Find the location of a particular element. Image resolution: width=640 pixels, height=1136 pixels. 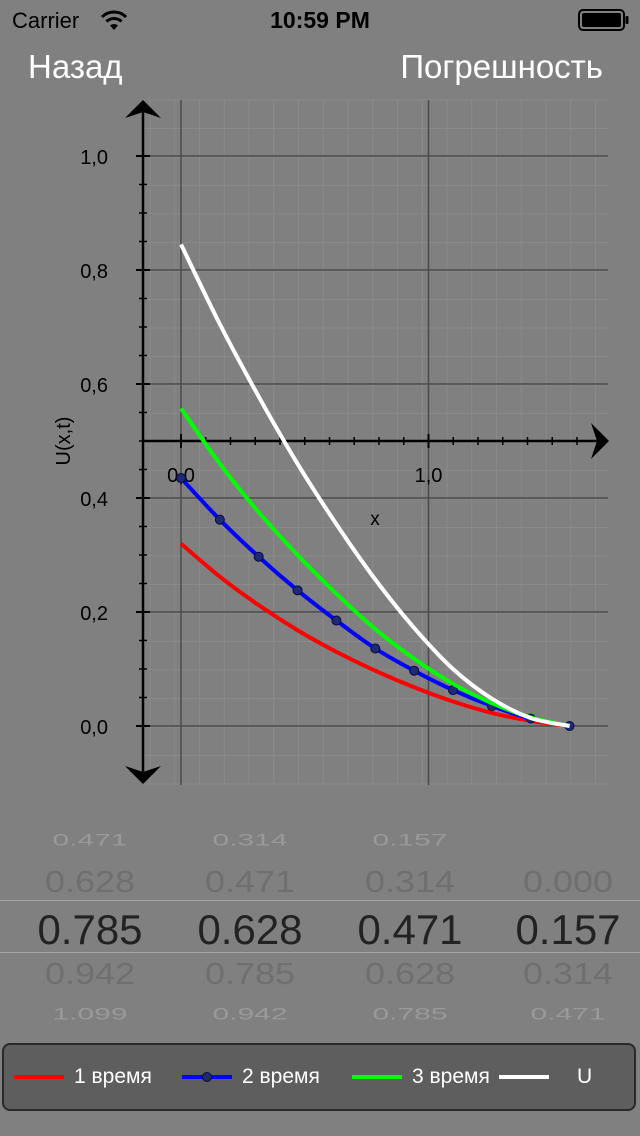

y-axis-arrow-up is located at coordinates (143, 109).